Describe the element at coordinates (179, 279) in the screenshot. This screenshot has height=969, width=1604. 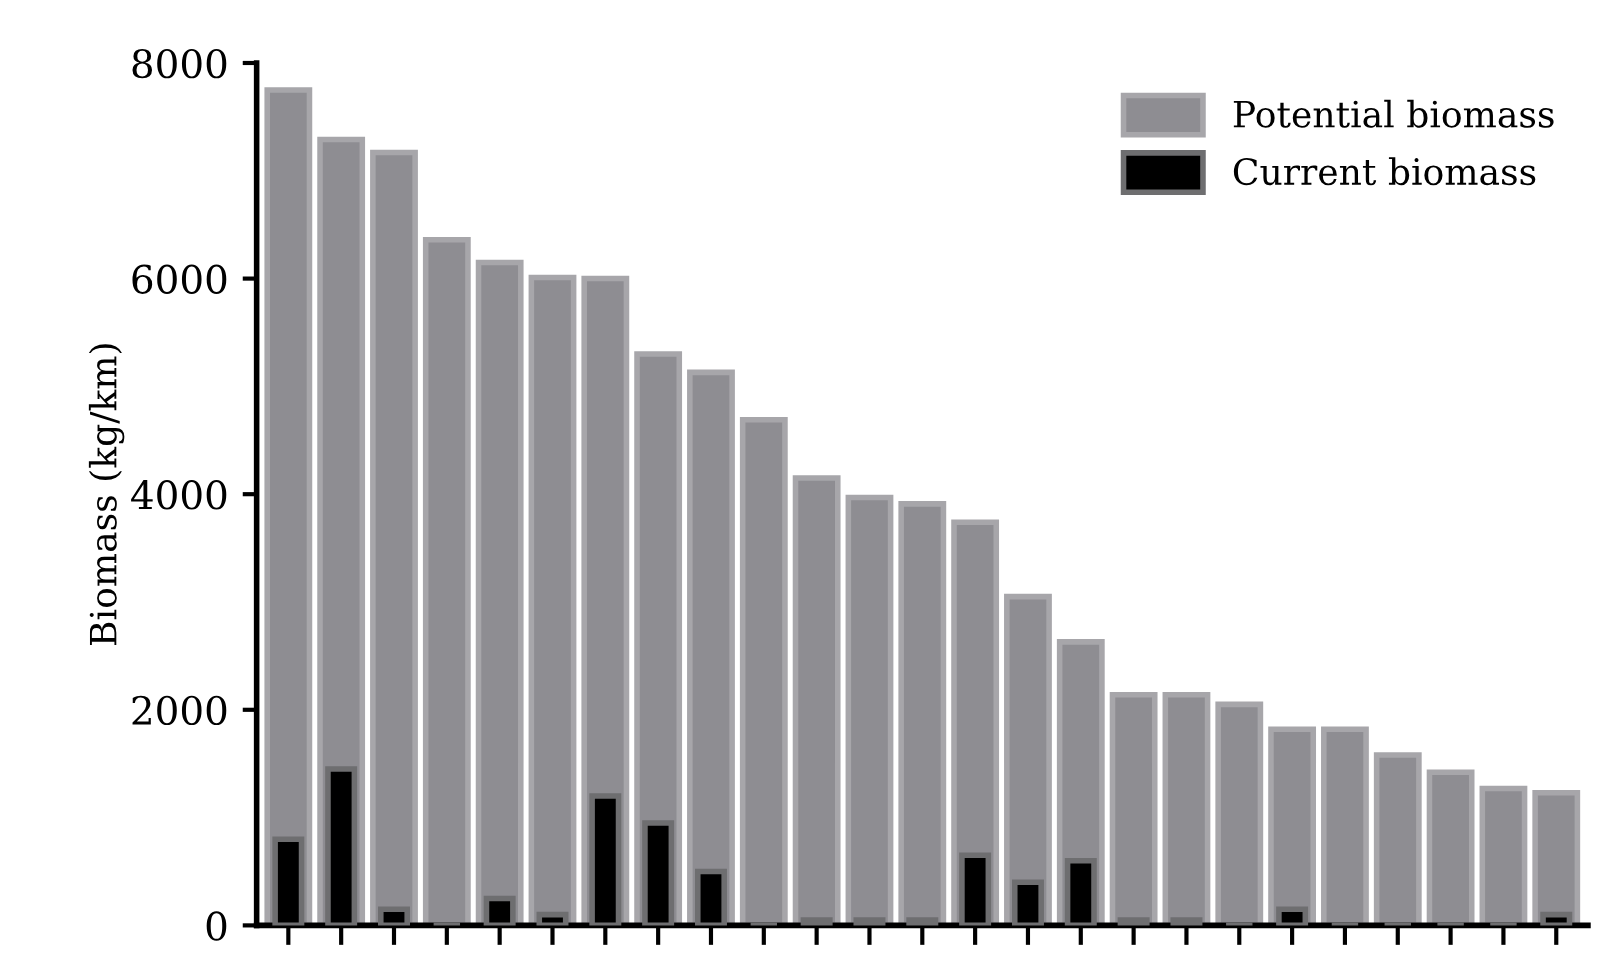
I see `y-tick-label: 6000` at that location.